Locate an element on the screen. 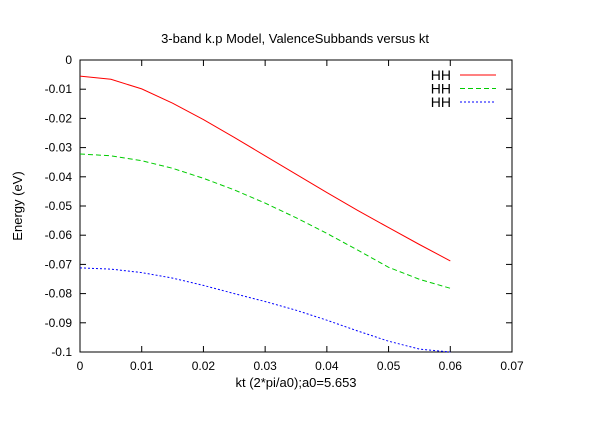 The width and height of the screenshot is (613, 422). y-tick-label: -0.04 is located at coordinates (59, 177).